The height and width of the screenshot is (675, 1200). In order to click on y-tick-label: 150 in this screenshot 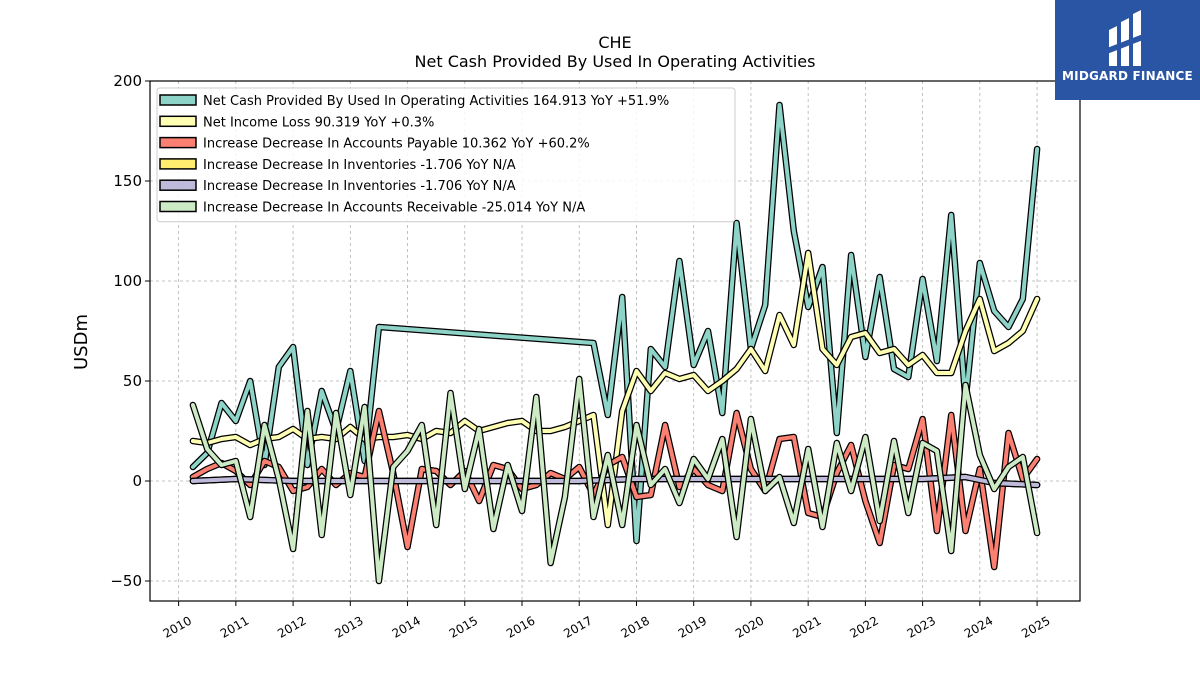, I will do `click(127, 181)`.